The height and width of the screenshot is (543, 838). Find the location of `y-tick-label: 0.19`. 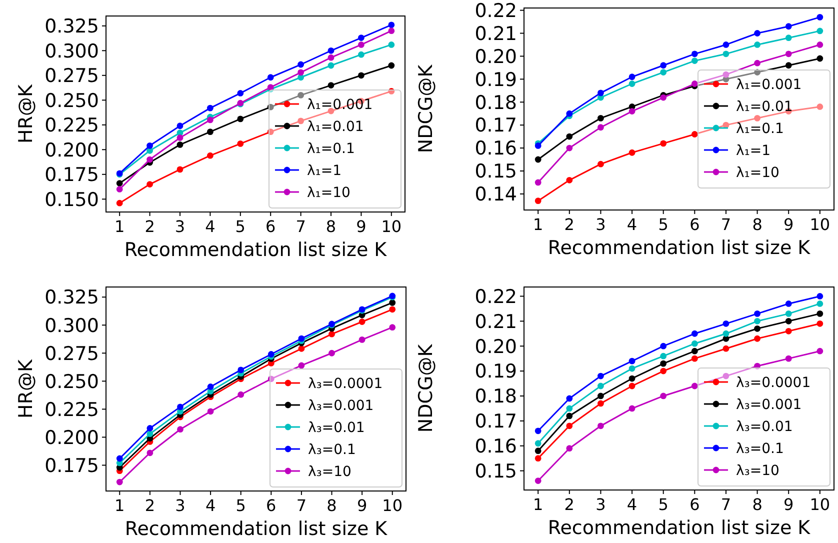

y-tick-label: 0.19 is located at coordinates (495, 79).